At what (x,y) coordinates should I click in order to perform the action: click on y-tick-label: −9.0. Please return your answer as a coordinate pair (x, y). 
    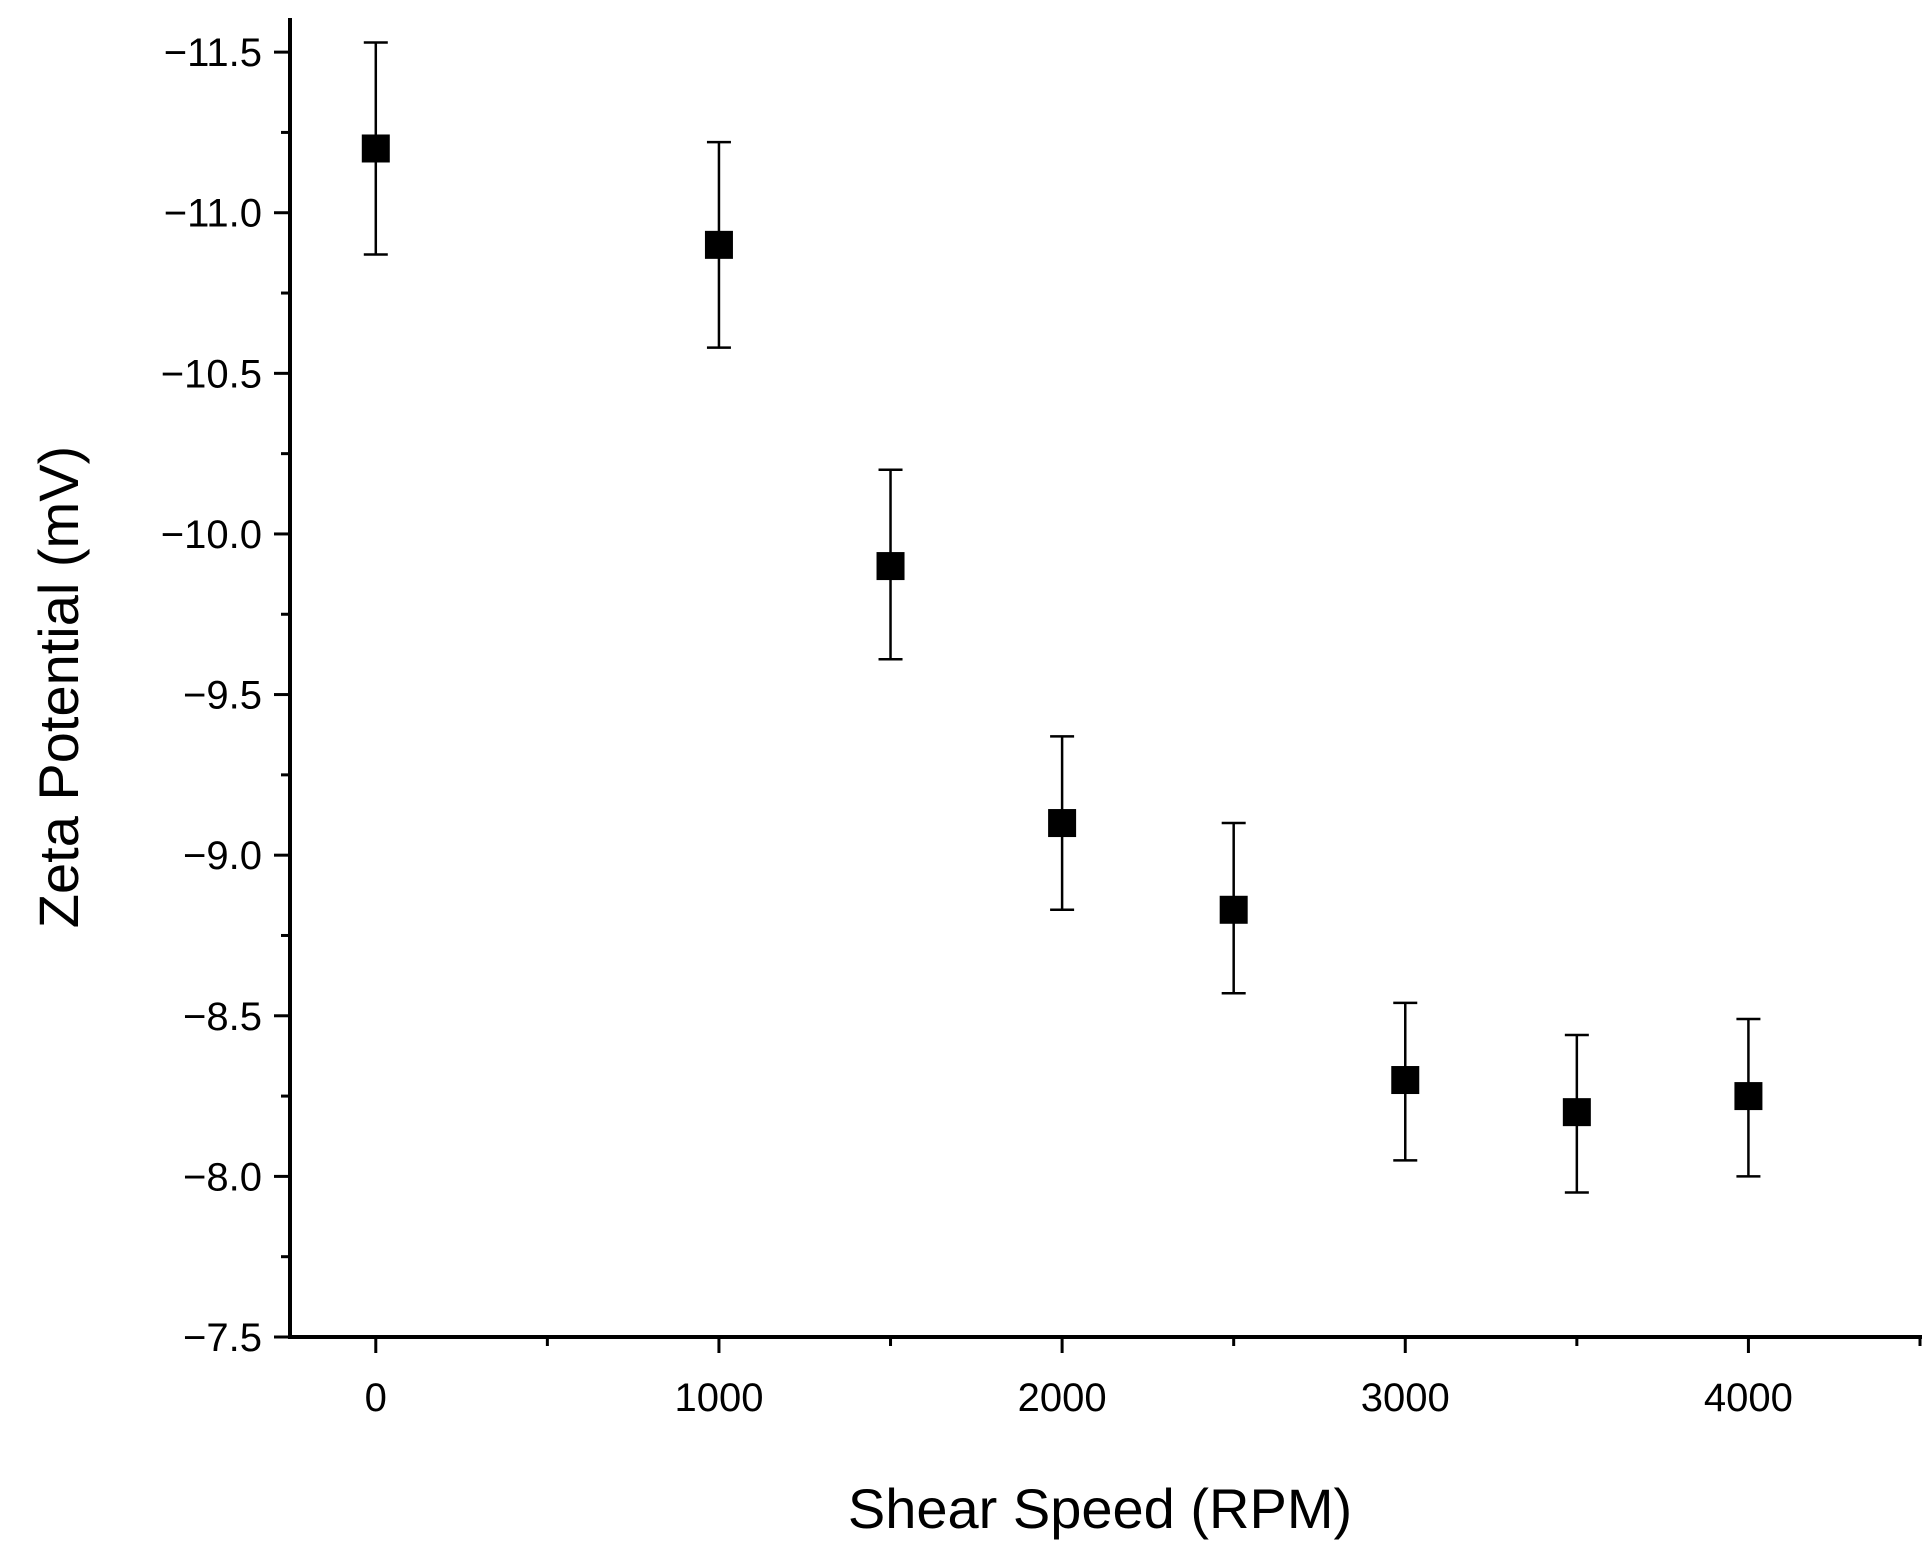
    Looking at the image, I should click on (222, 856).